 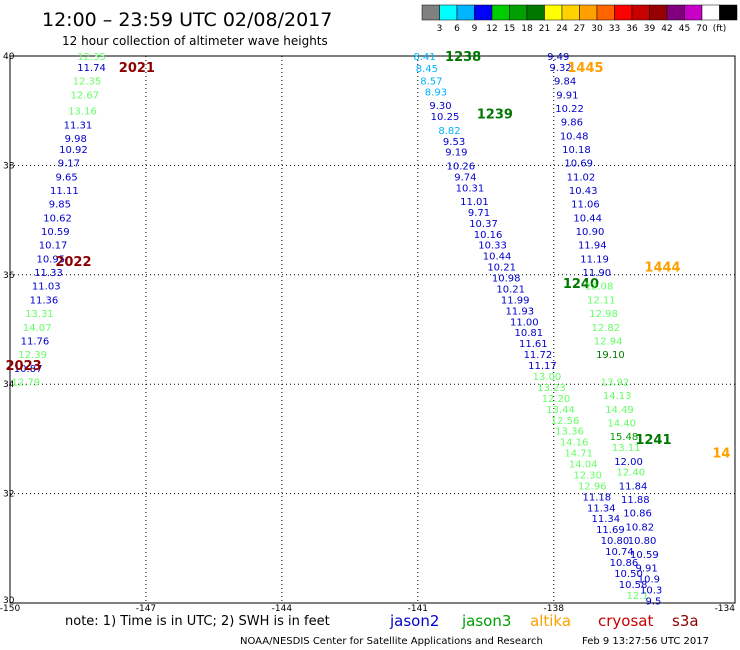 I want to click on swh-value: 9.85, so click(x=60, y=205).